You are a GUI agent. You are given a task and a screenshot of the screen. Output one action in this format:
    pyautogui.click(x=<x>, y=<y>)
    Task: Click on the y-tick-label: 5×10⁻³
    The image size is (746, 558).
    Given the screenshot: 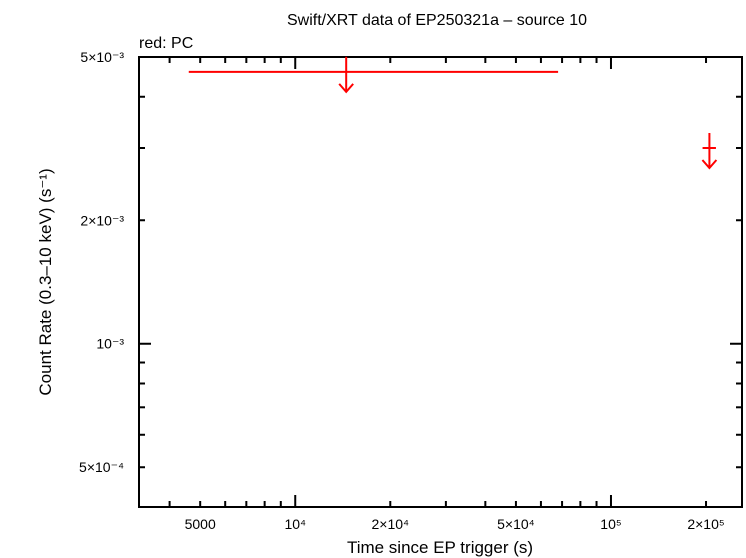 What is the action you would take?
    pyautogui.click(x=102, y=57)
    